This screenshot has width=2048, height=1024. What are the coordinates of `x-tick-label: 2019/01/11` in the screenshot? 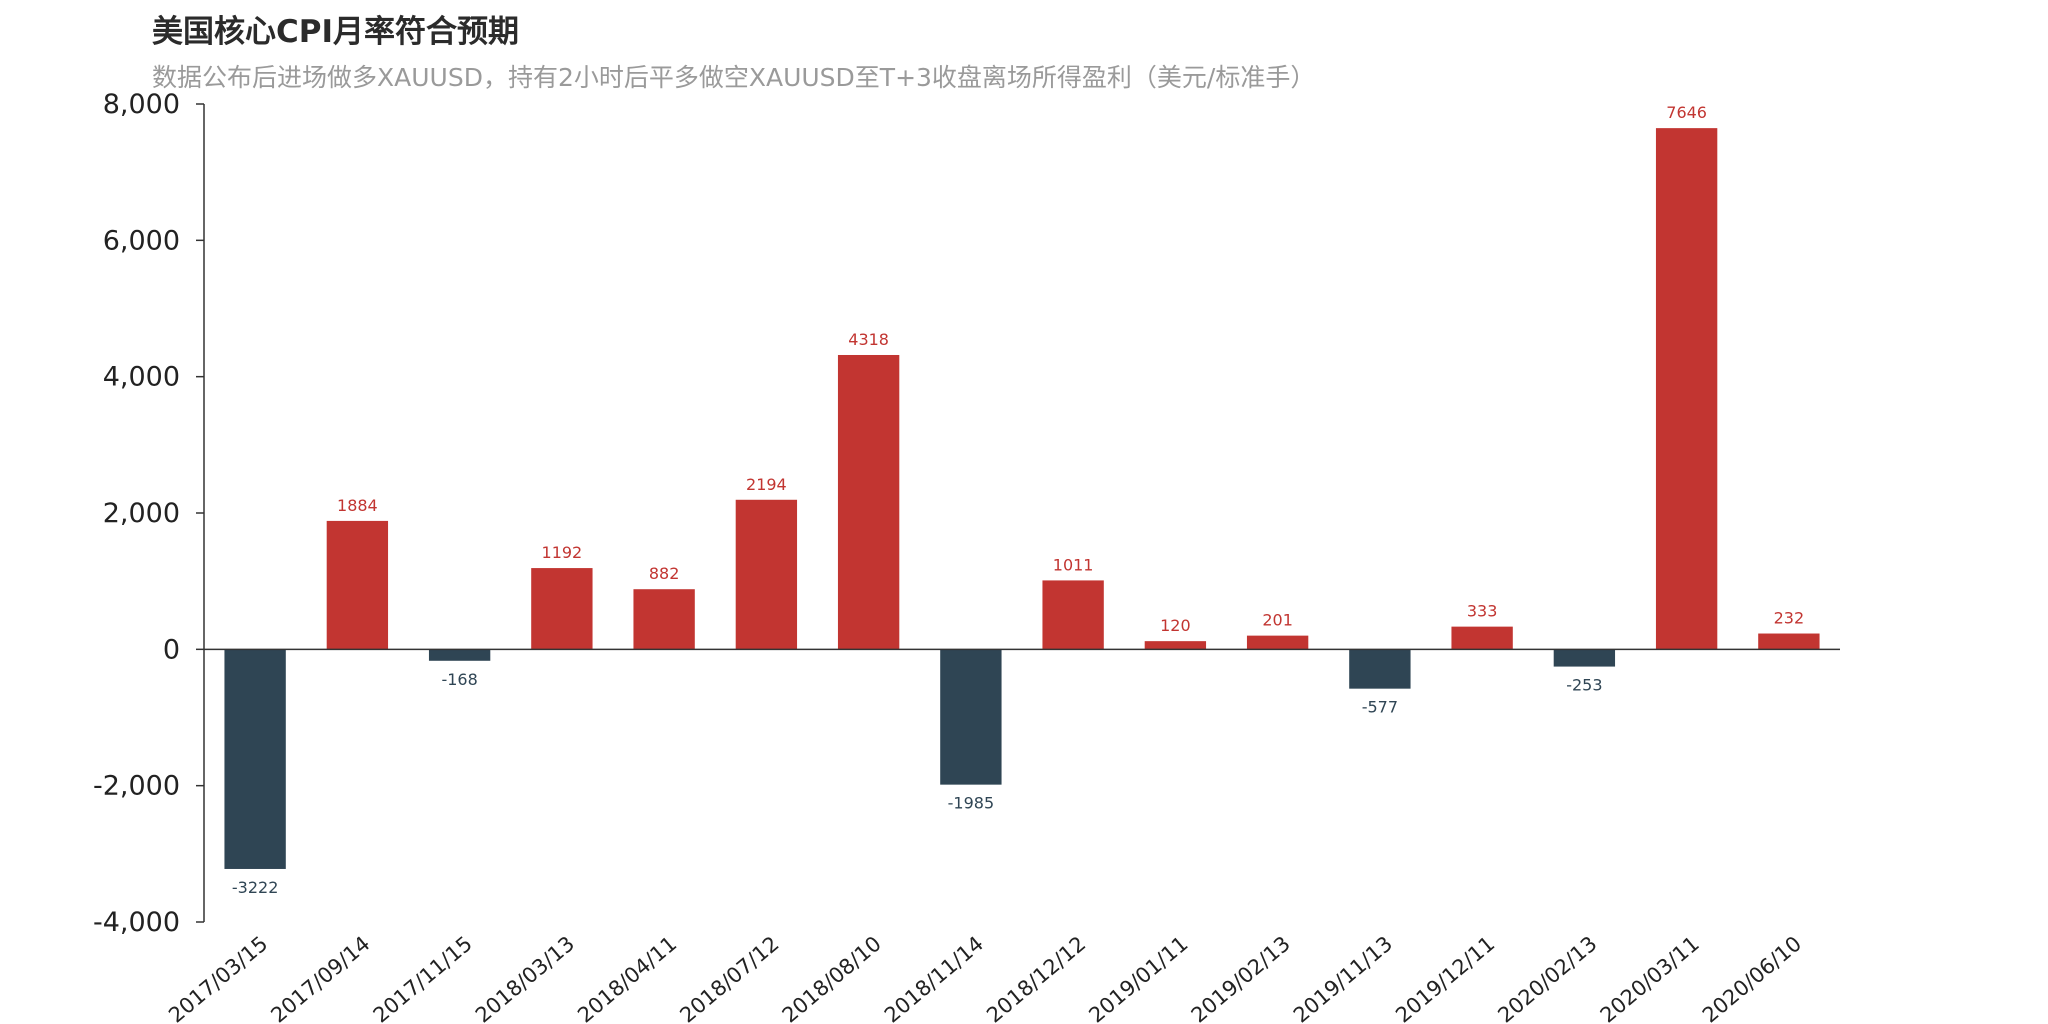 It's located at (1138, 977).